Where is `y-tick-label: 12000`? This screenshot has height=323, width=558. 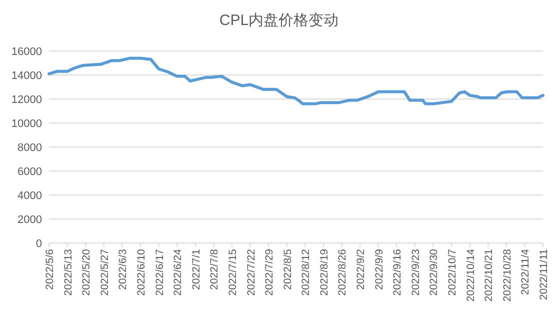
y-tick-label: 12000 is located at coordinates (26, 100).